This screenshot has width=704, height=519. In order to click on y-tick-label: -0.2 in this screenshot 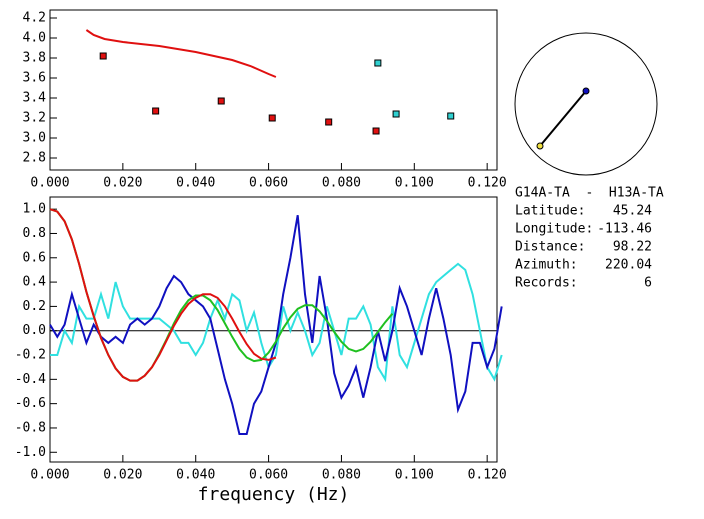, I will do `click(30, 355)`.